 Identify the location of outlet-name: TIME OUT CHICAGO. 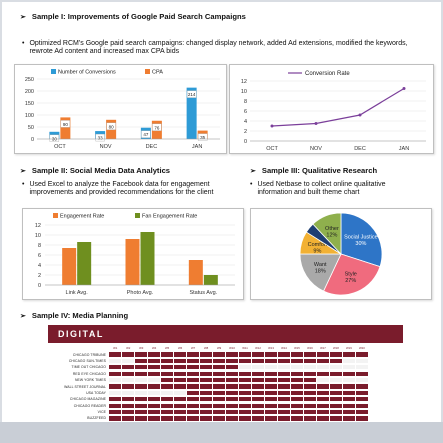
(88, 367).